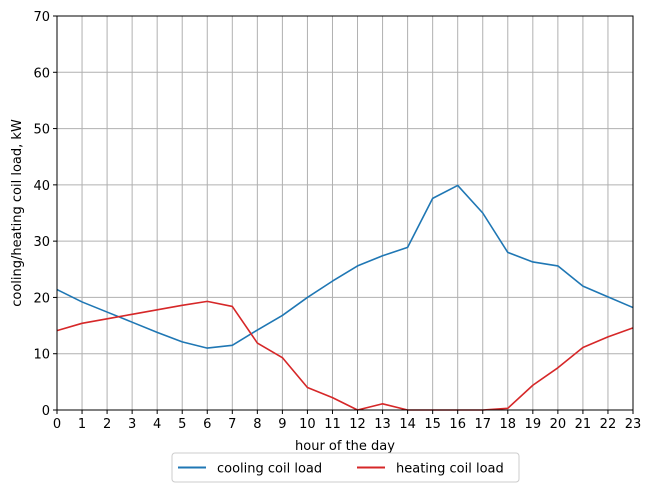  Describe the element at coordinates (457, 424) in the screenshot. I see `x-tick-label: 16` at that location.